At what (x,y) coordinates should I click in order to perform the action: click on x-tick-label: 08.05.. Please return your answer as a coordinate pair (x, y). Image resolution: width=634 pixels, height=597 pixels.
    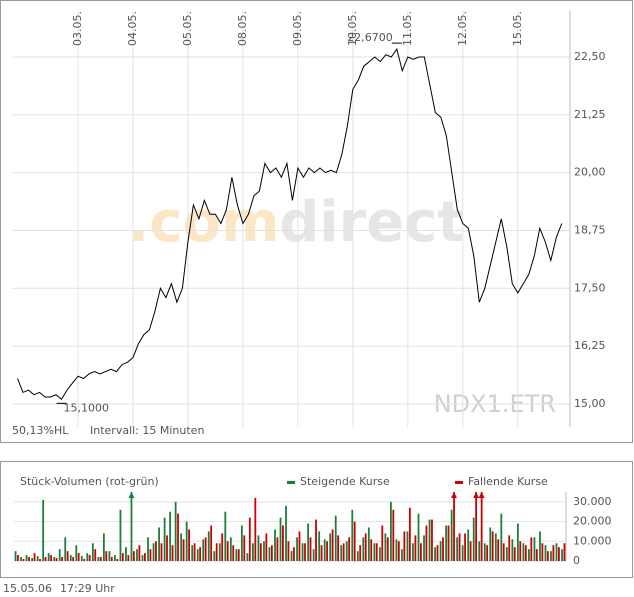
    Looking at the image, I should click on (242, 28).